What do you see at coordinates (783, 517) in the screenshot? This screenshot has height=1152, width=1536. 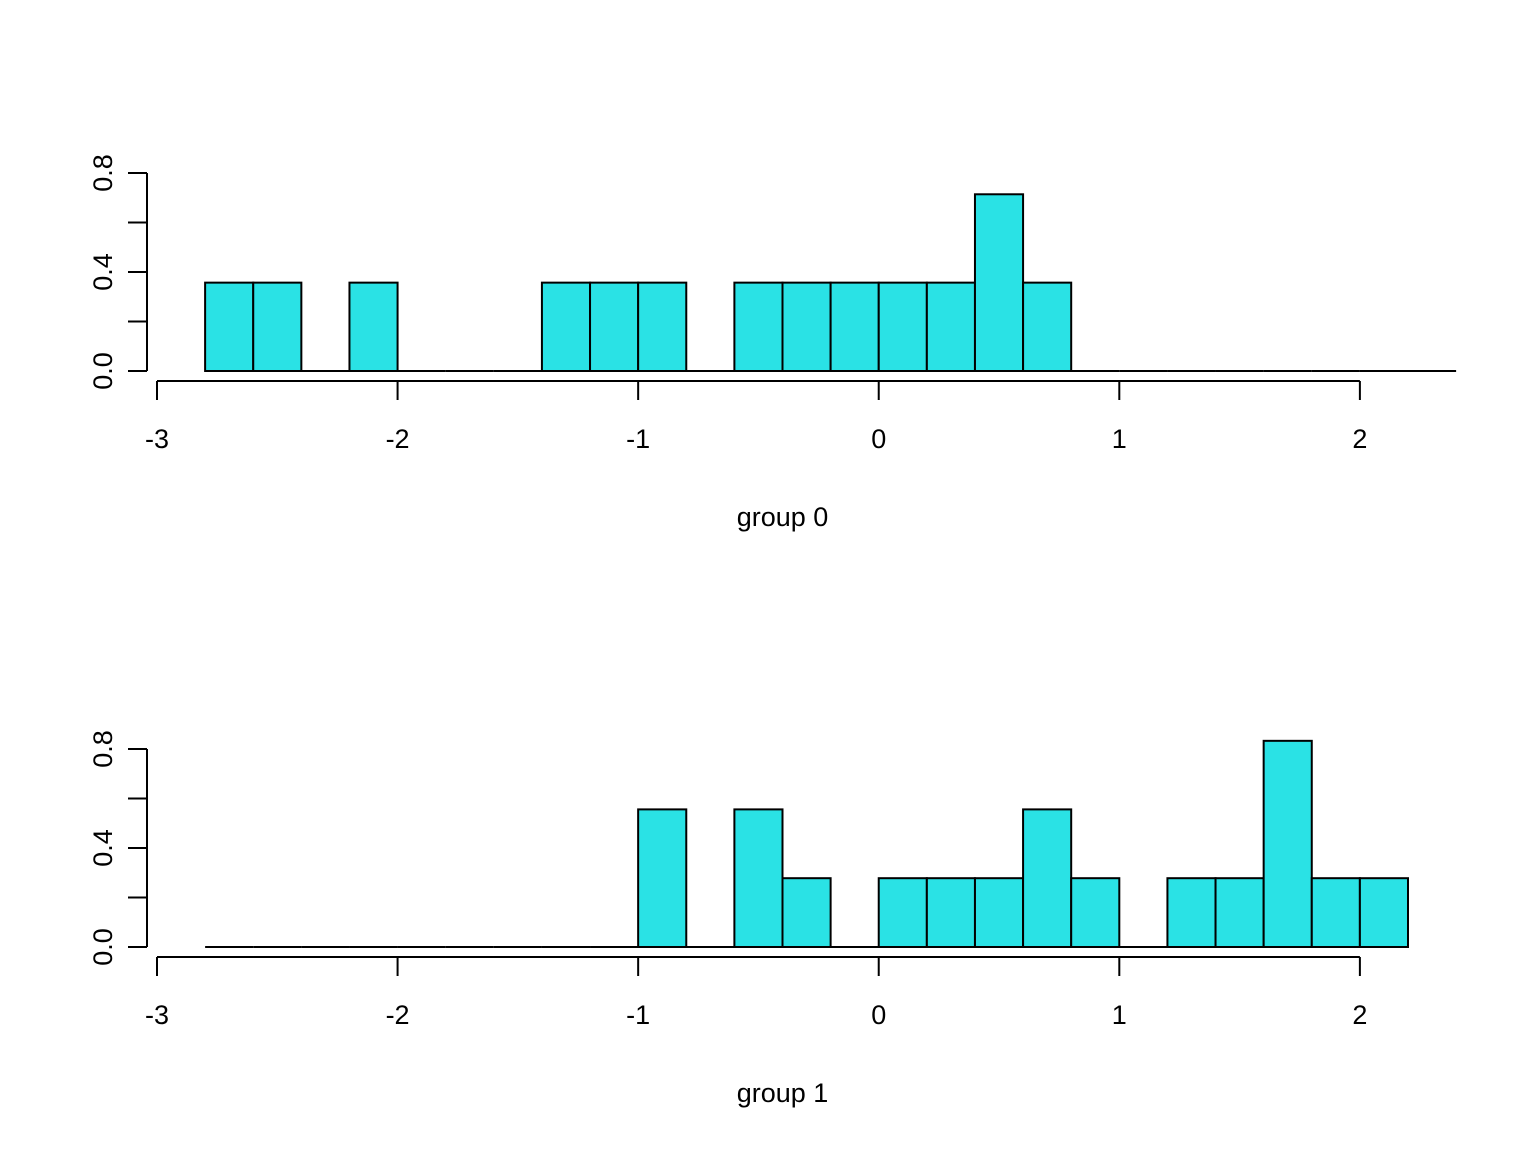 I see `x-axis-label: group 0` at bounding box center [783, 517].